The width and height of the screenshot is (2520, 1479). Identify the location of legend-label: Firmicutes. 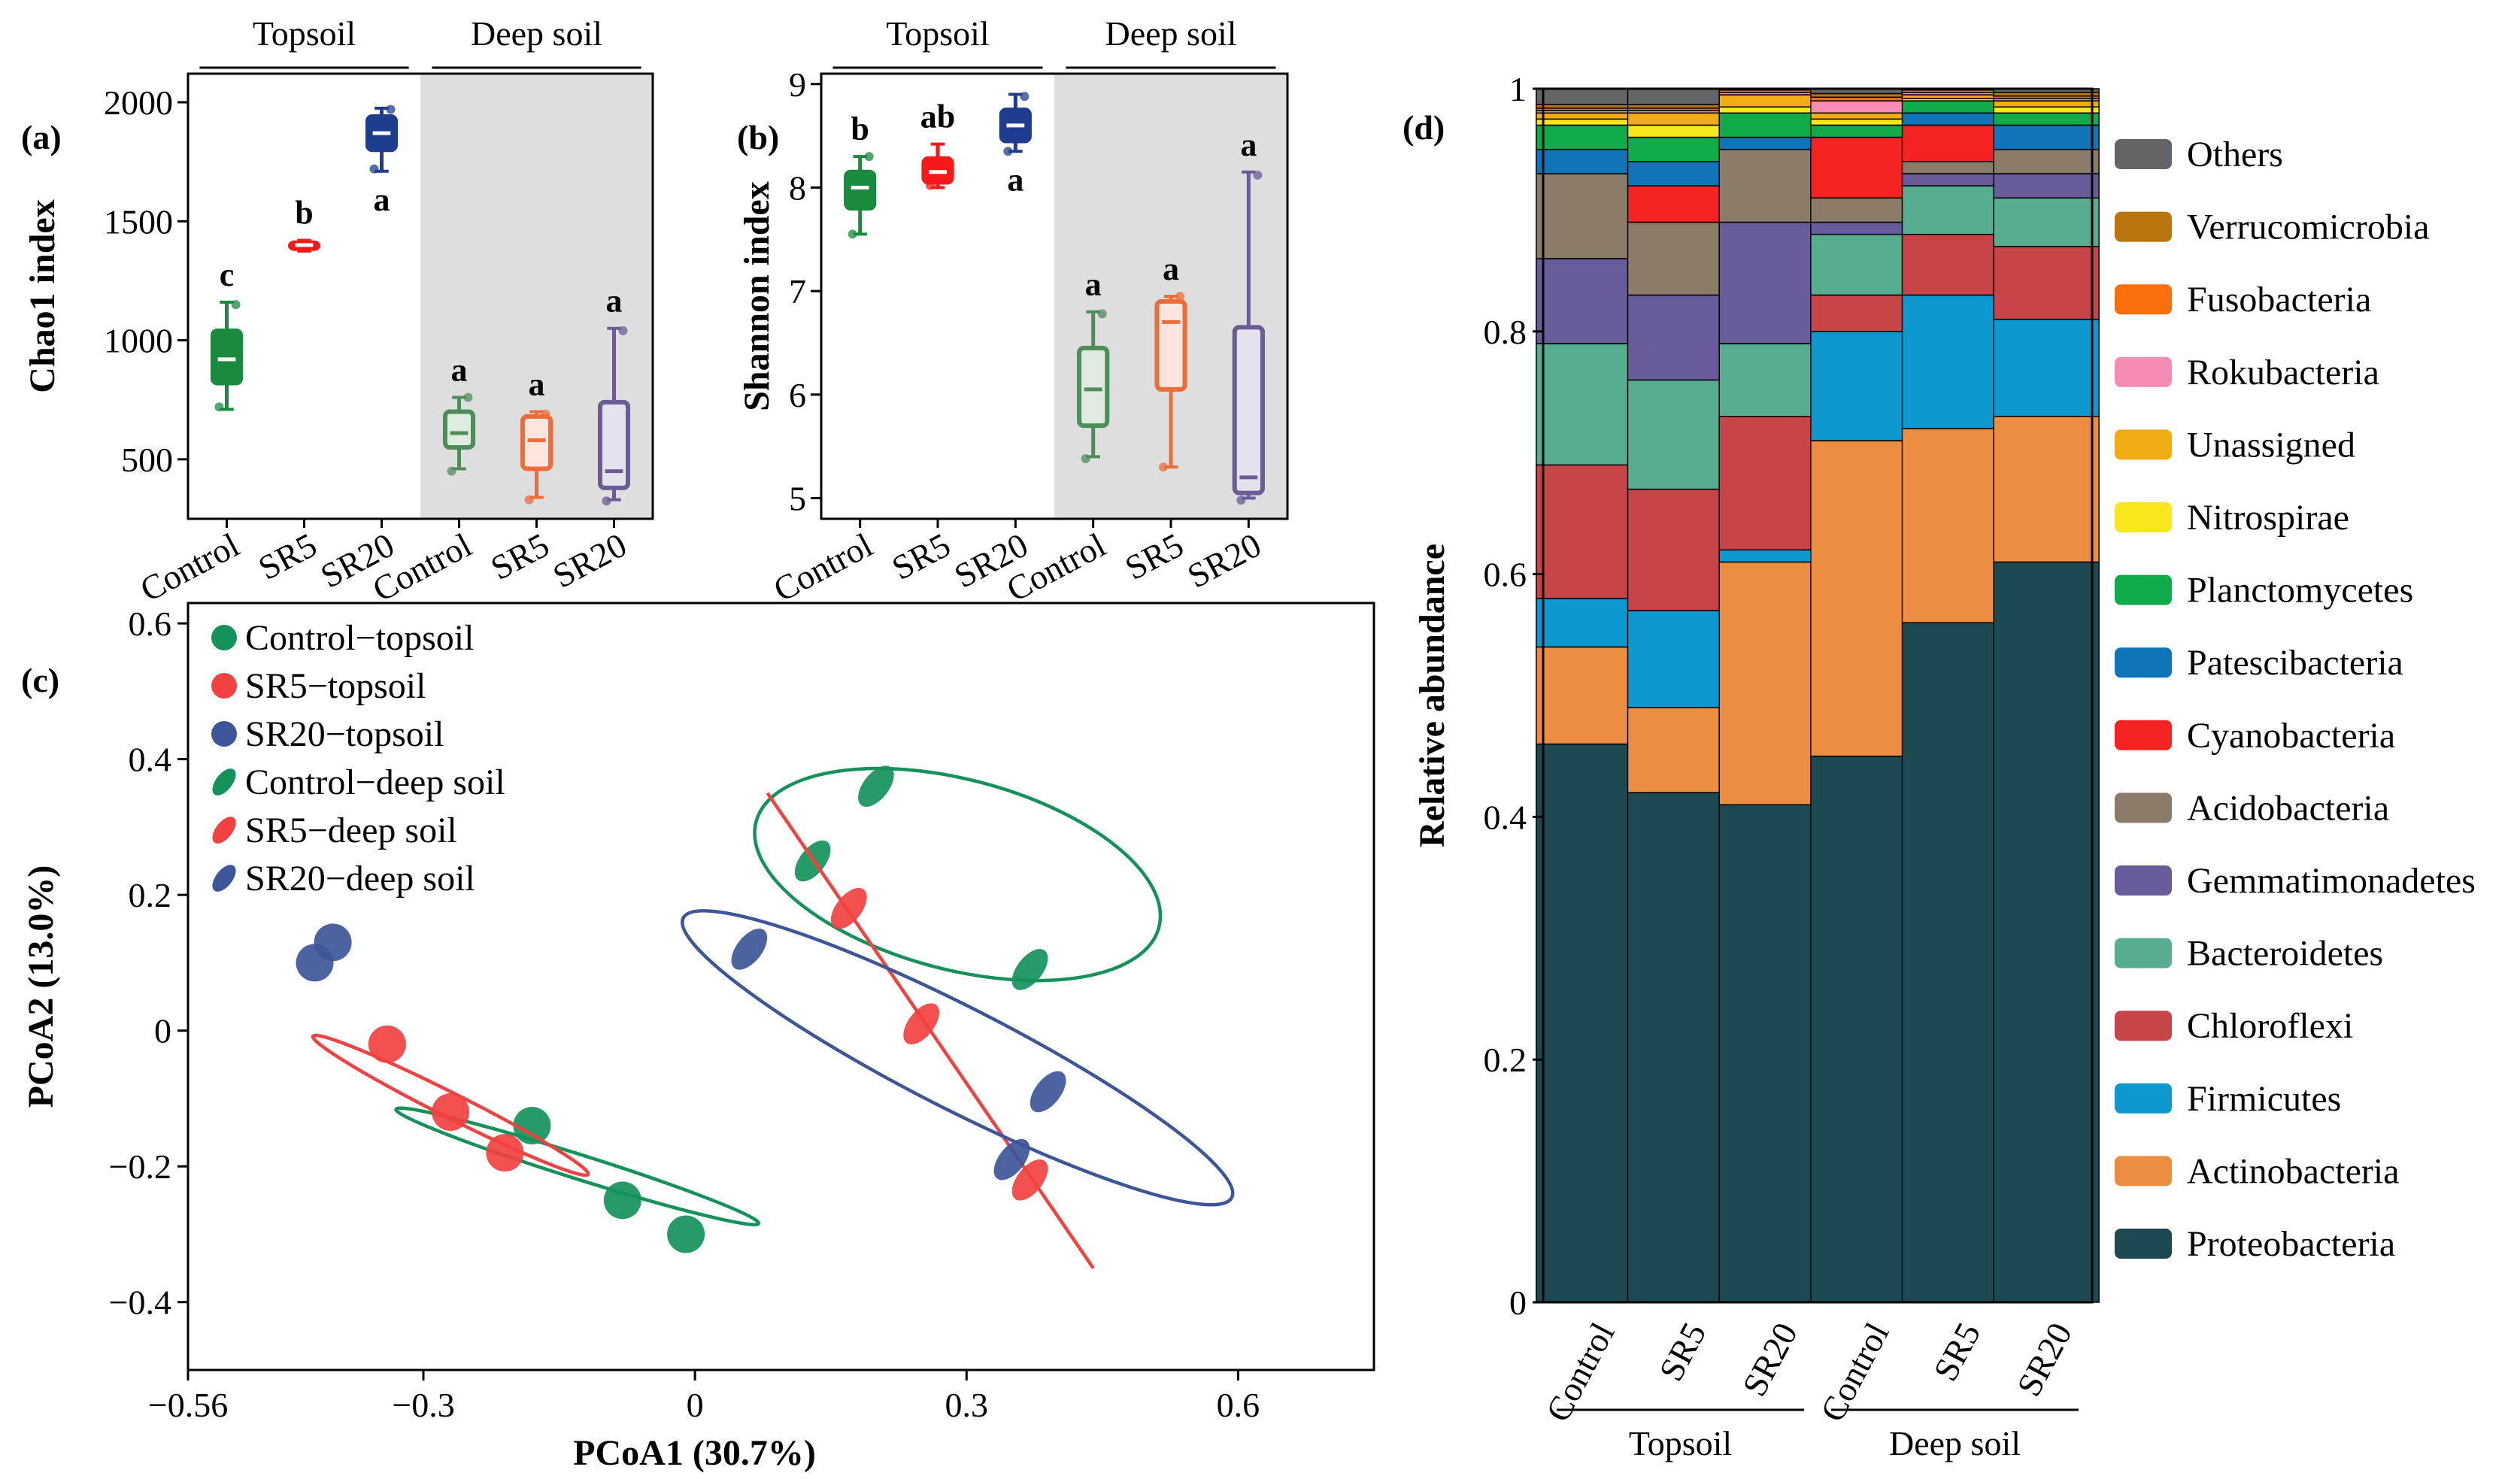
(2264, 1099).